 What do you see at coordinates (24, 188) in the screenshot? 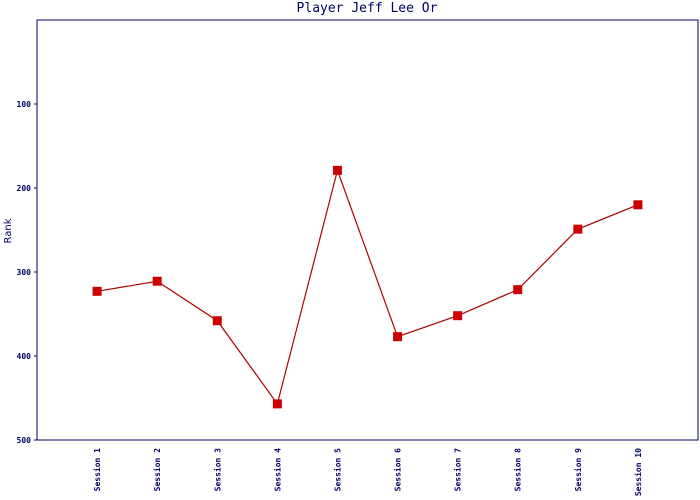
I see `y-tick-label: 200` at bounding box center [24, 188].